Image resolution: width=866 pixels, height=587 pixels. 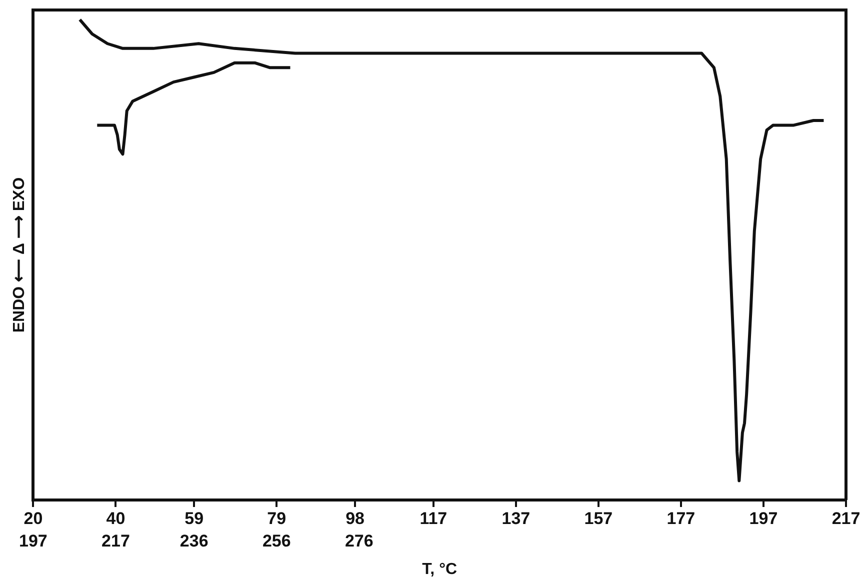 What do you see at coordinates (681, 518) in the screenshot?
I see `x-tick-label: 177` at bounding box center [681, 518].